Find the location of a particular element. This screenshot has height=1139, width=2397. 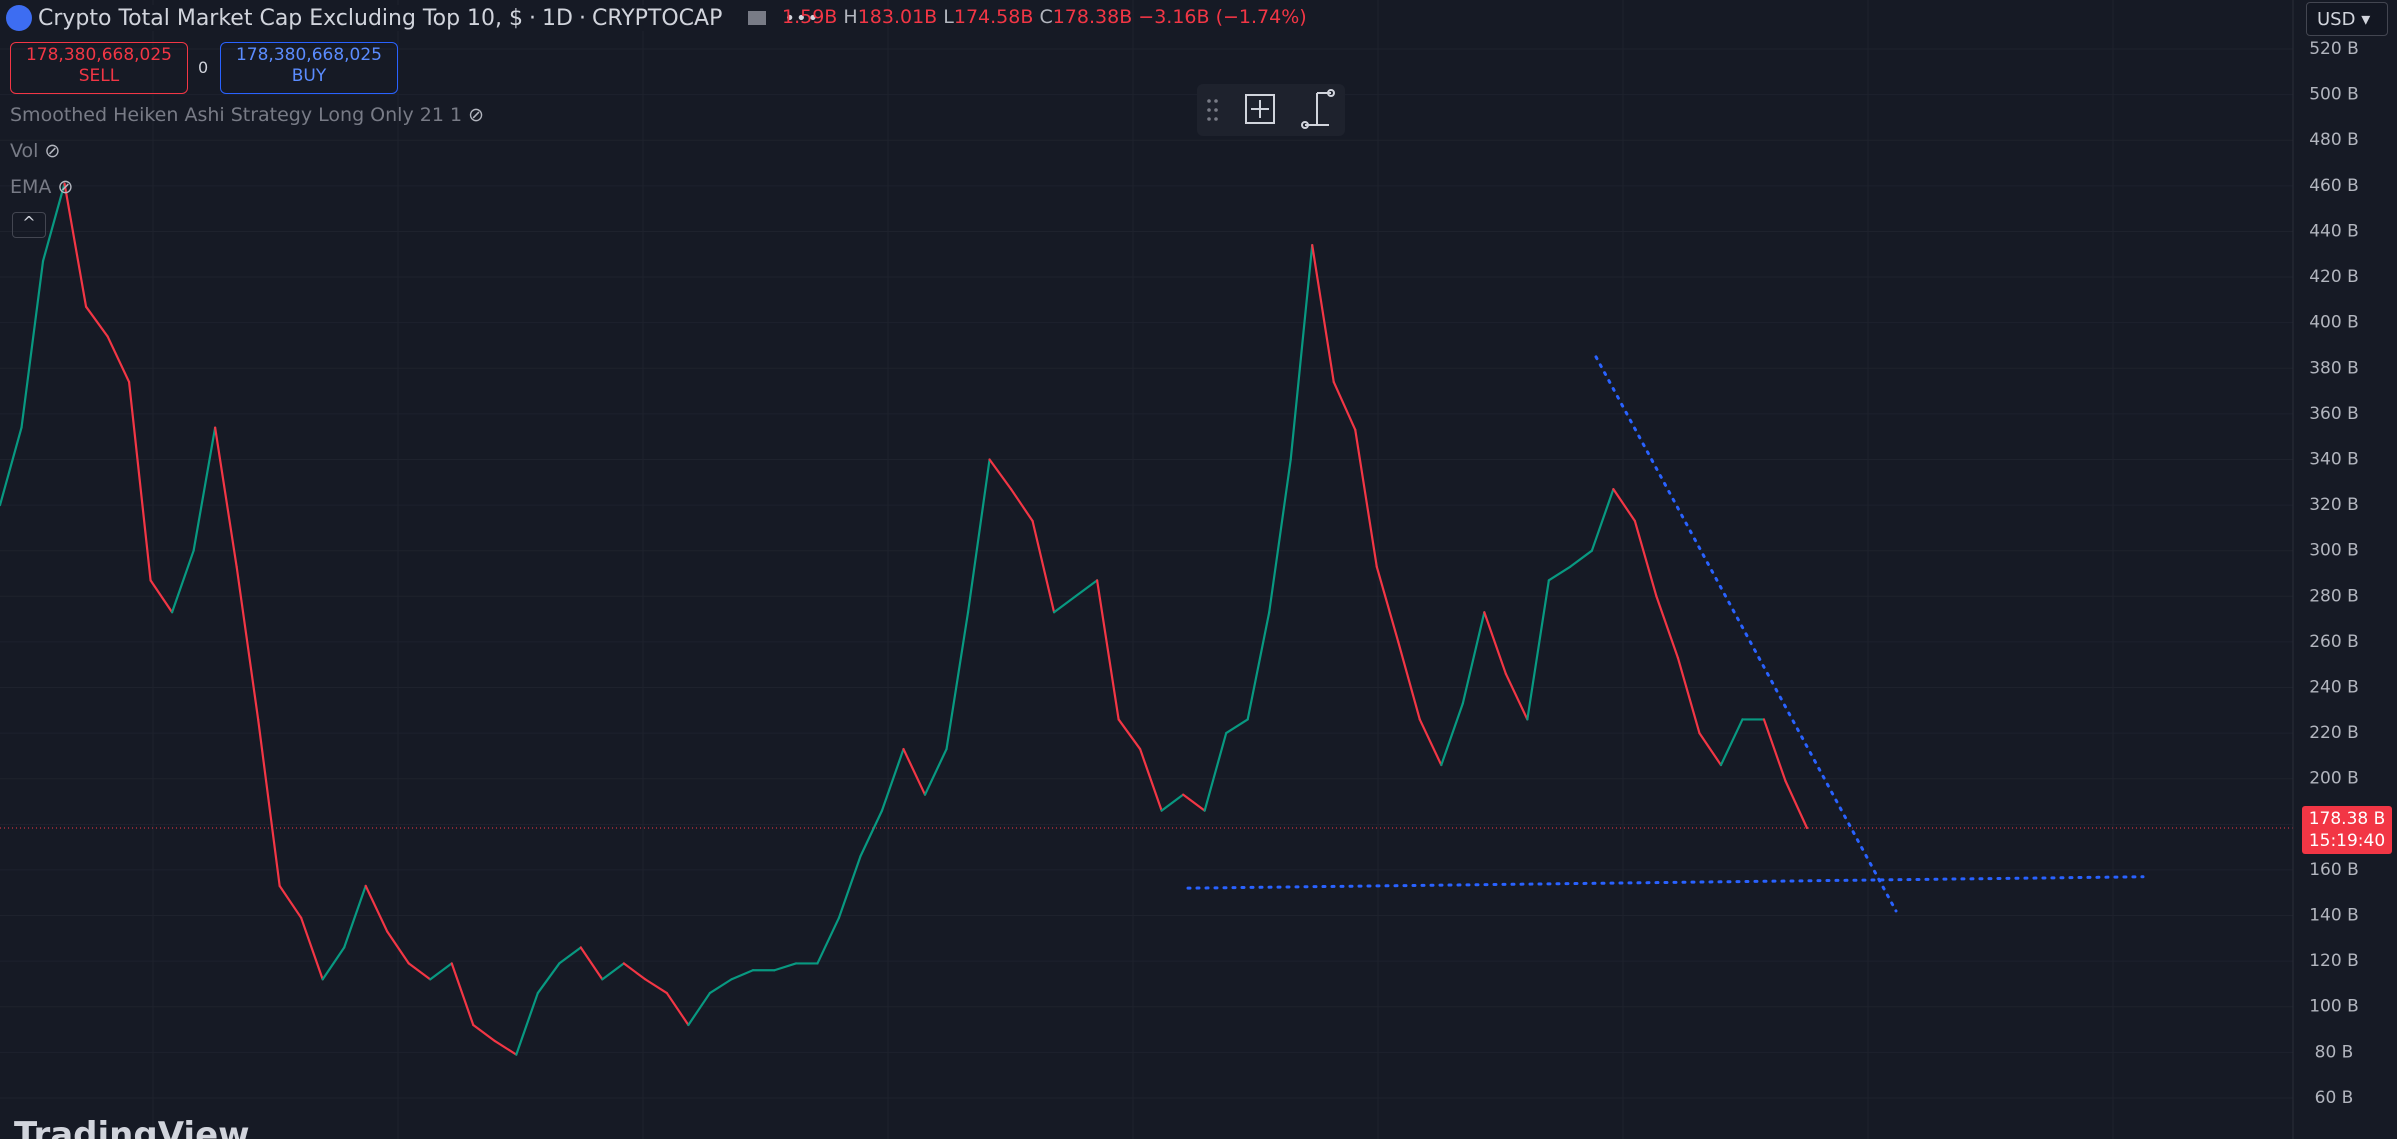

flag-icon is located at coordinates (757, 18).